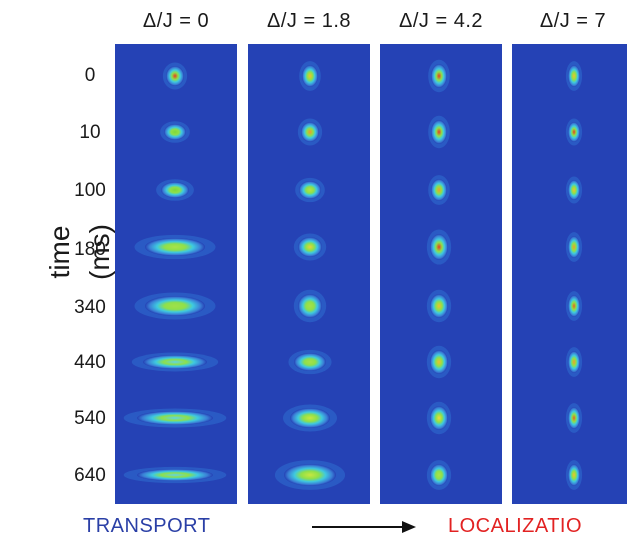  I want to click on time-label-640: 640, so click(90, 475).